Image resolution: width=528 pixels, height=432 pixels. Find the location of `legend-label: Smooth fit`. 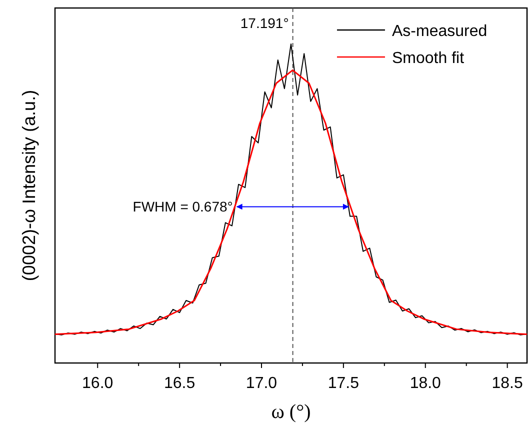

legend-label: Smooth fit is located at coordinates (428, 58).